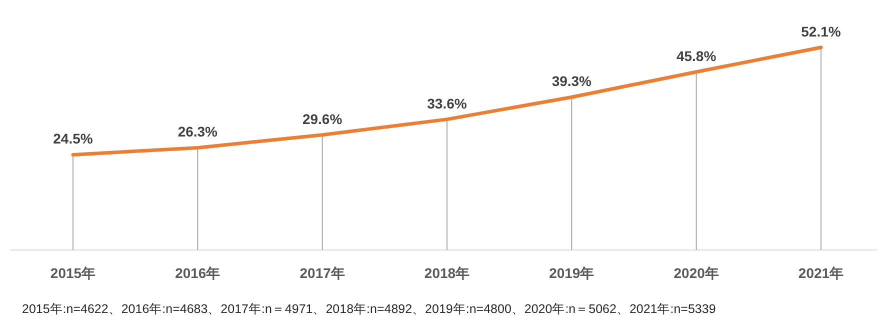 The height and width of the screenshot is (328, 887). What do you see at coordinates (572, 81) in the screenshot?
I see `data-label: 39.3%` at bounding box center [572, 81].